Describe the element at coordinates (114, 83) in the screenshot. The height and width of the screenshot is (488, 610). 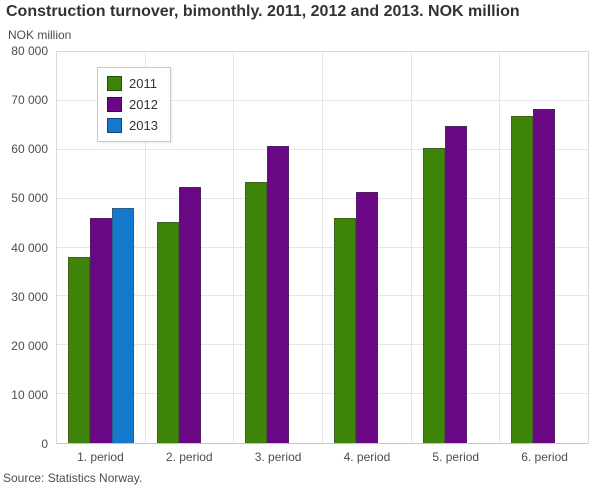
I see `legend-swatch-2011` at that location.